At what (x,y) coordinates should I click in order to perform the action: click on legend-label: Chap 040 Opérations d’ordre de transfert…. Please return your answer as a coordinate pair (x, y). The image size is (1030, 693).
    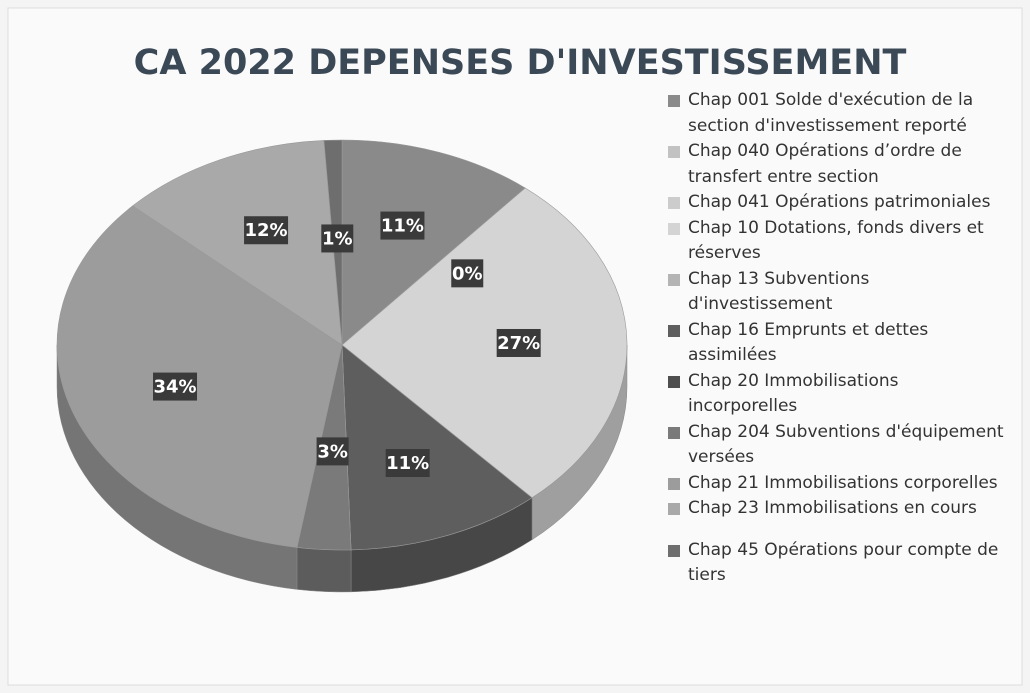
    Looking at the image, I should click on (825, 164).